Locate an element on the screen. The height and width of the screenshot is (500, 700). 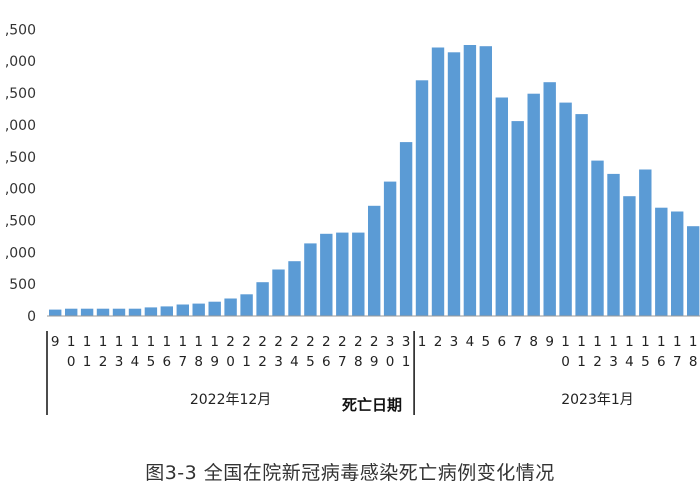
y-tick-label: 0 is located at coordinates (31, 317).